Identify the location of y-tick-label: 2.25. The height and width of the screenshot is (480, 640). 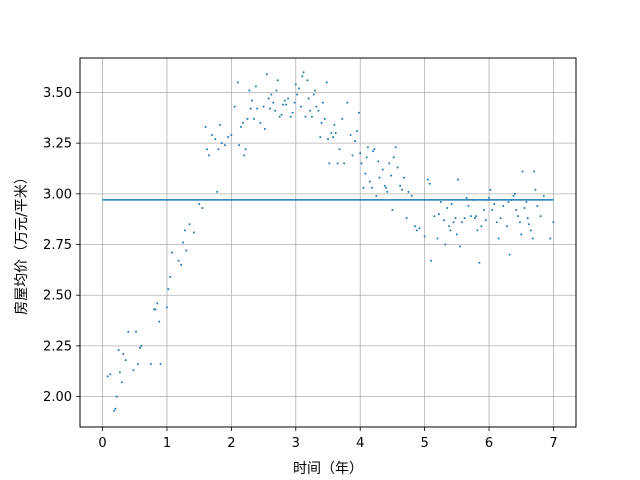
(57, 346).